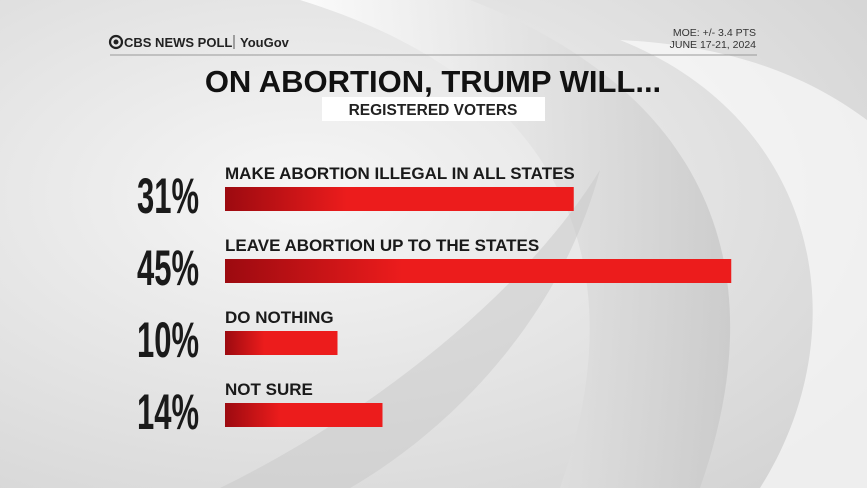 This screenshot has height=488, width=867. I want to click on subtitle-box, so click(433, 109).